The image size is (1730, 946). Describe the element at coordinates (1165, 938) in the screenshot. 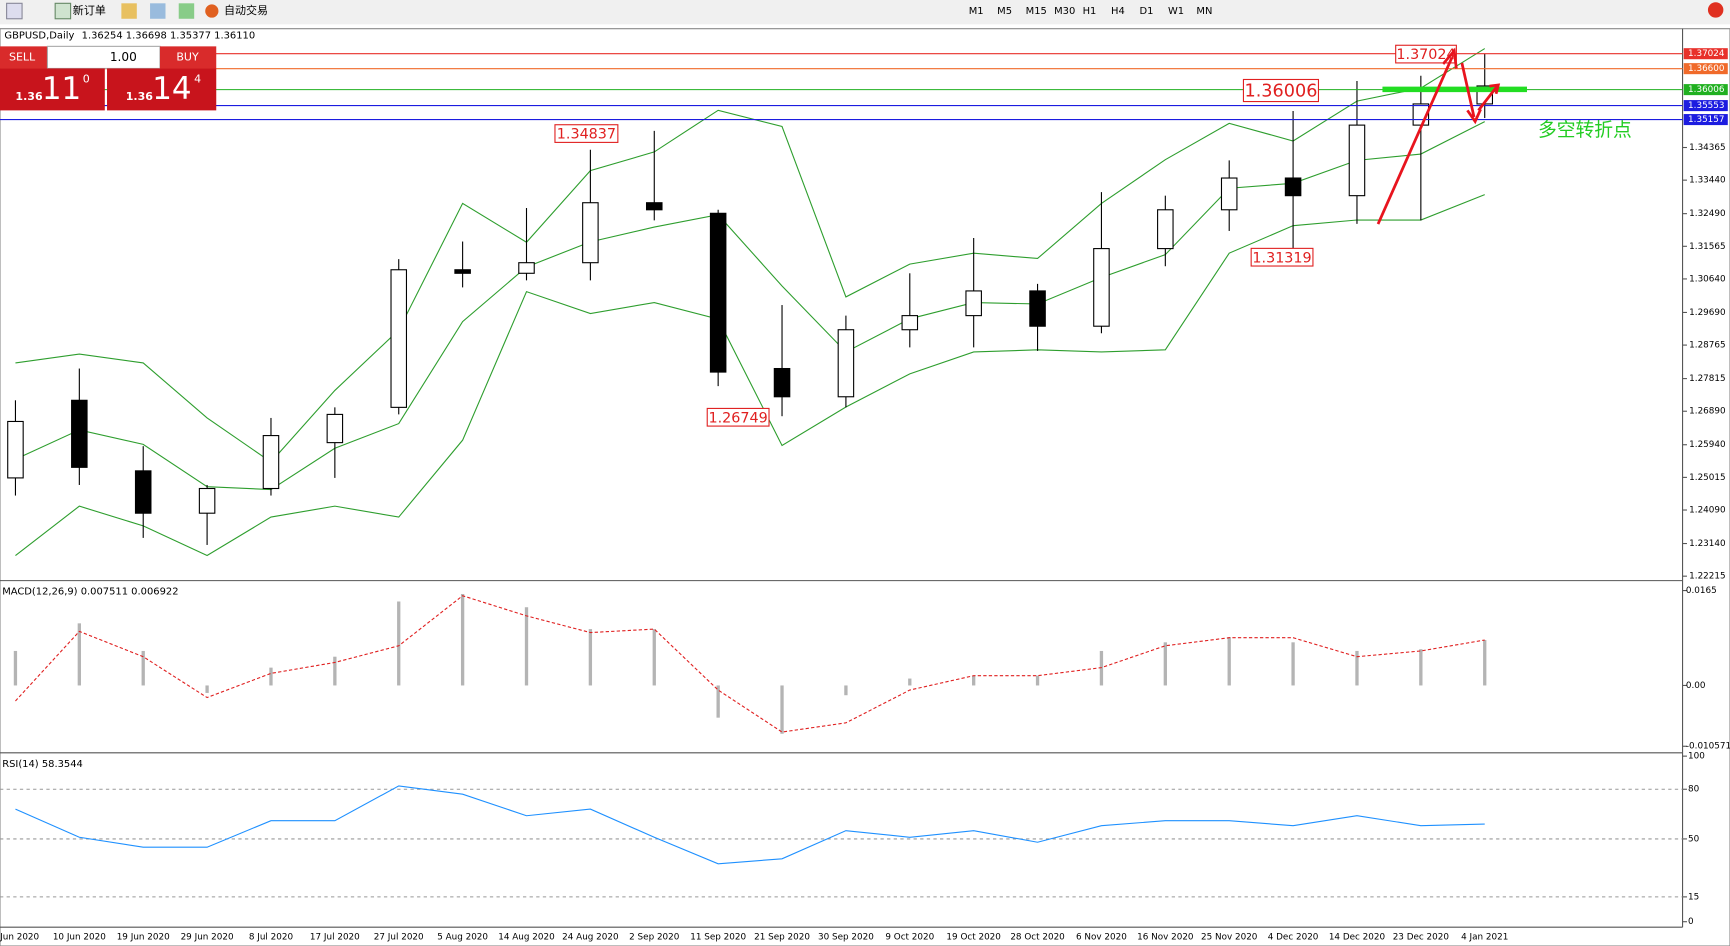

I see `x-tick-label: 16 Nov 2020` at that location.